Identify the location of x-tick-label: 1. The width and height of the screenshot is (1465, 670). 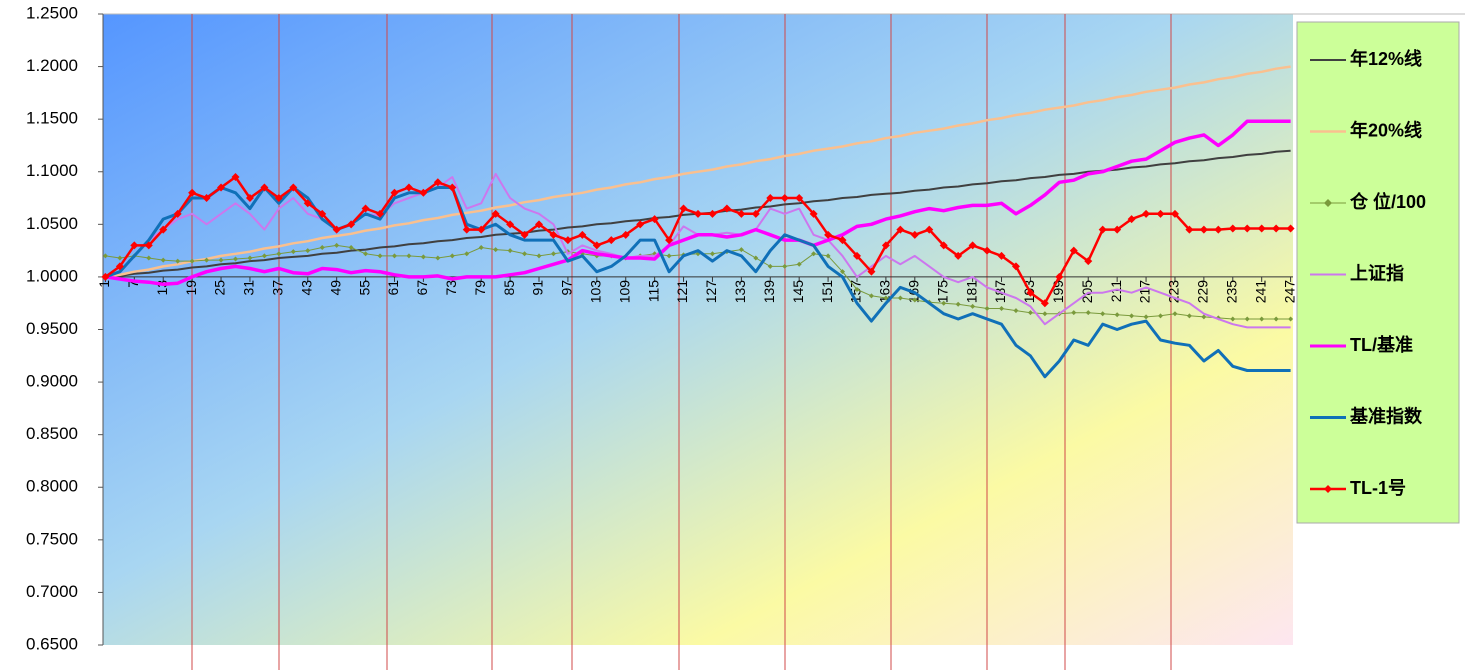
(104, 284).